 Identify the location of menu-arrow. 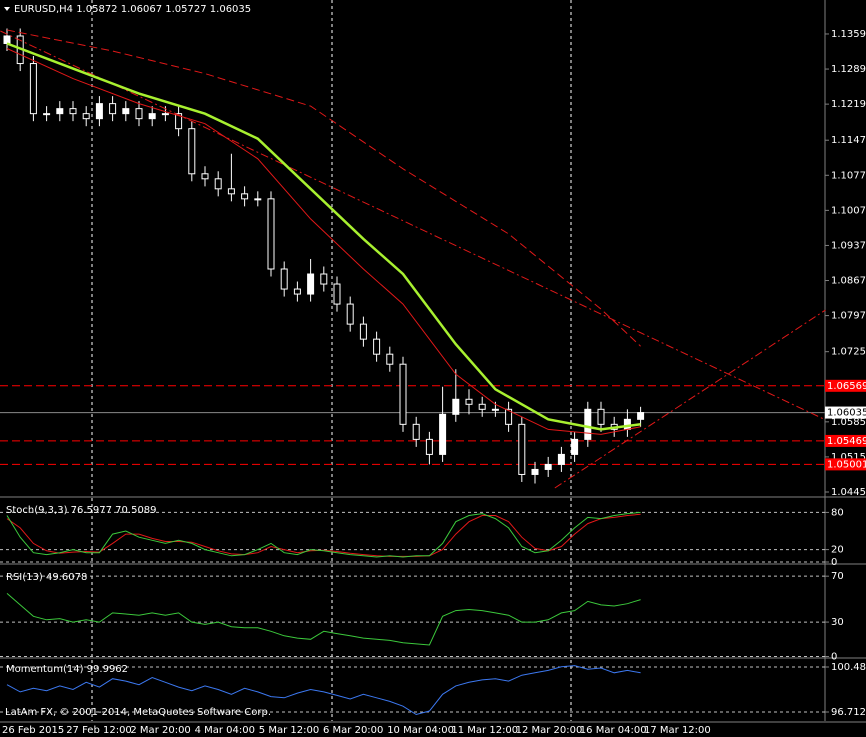
(7, 9).